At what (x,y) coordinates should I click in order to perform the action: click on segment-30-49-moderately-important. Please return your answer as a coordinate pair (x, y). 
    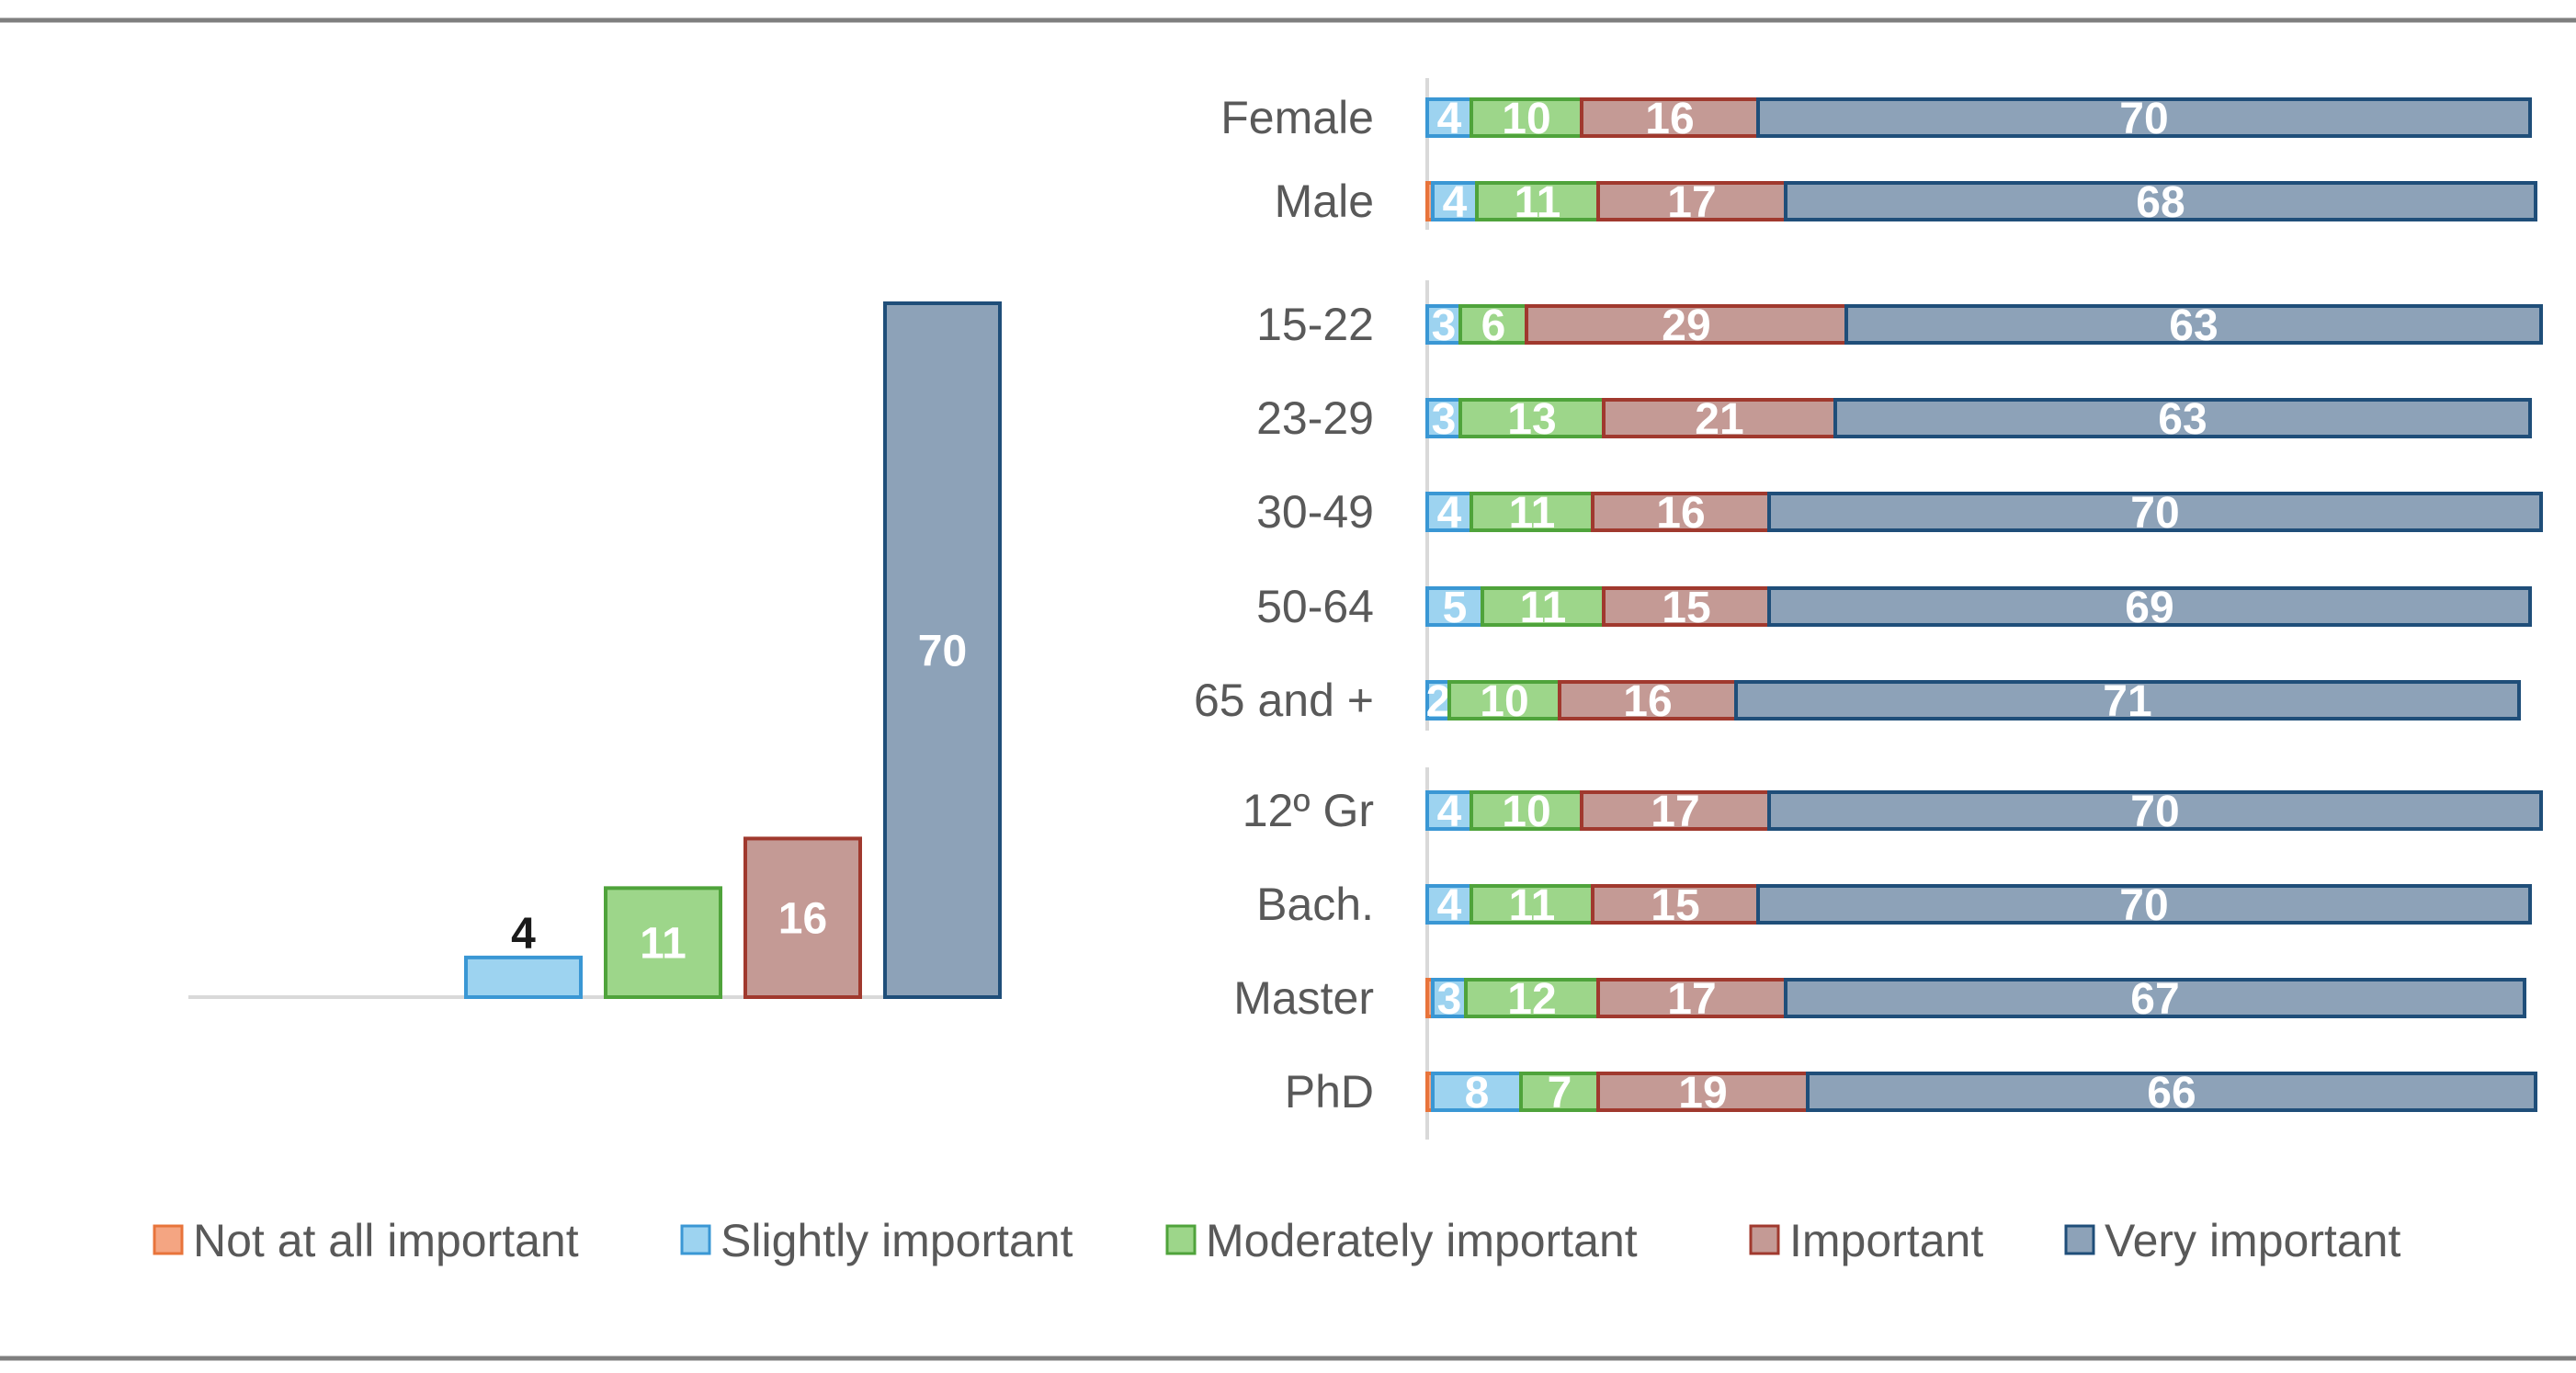
    Looking at the image, I should click on (1532, 512).